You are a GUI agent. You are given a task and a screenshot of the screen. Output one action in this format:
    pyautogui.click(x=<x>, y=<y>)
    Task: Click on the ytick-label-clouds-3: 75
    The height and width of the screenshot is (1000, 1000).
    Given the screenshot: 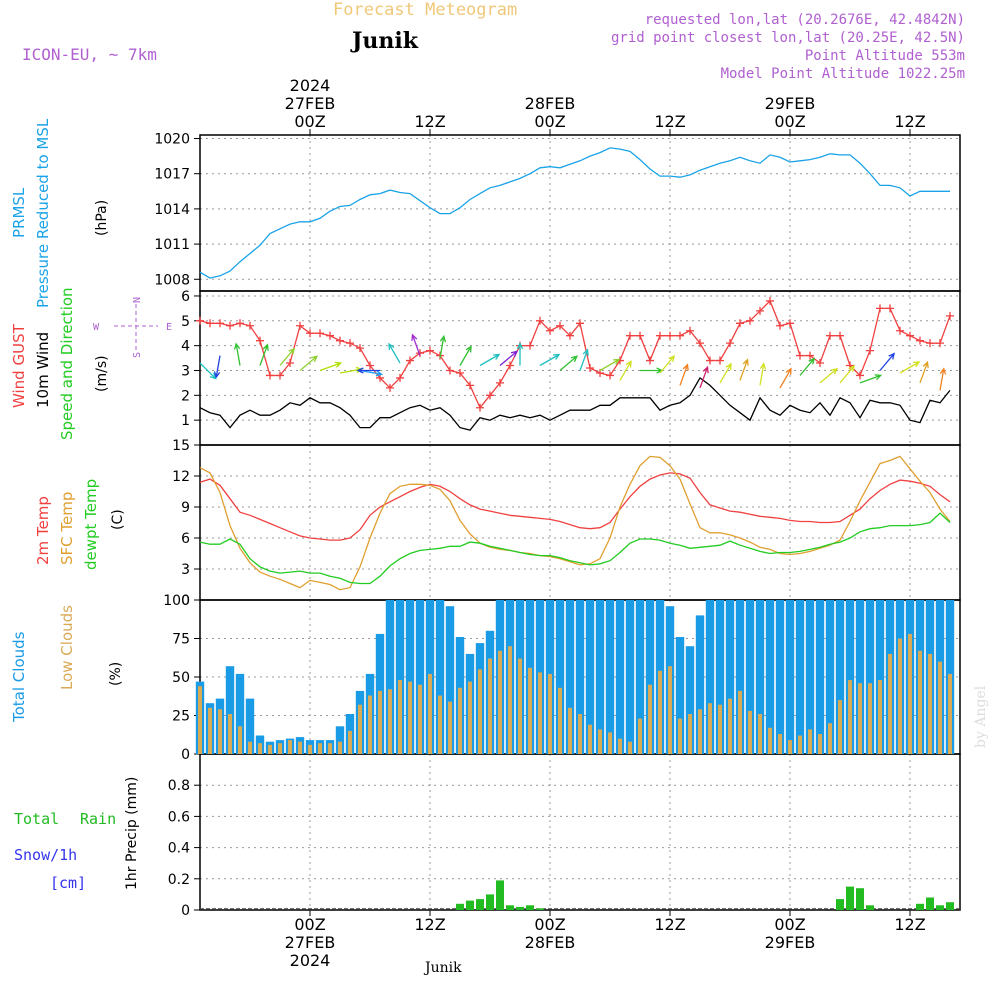 What is the action you would take?
    pyautogui.click(x=181, y=640)
    